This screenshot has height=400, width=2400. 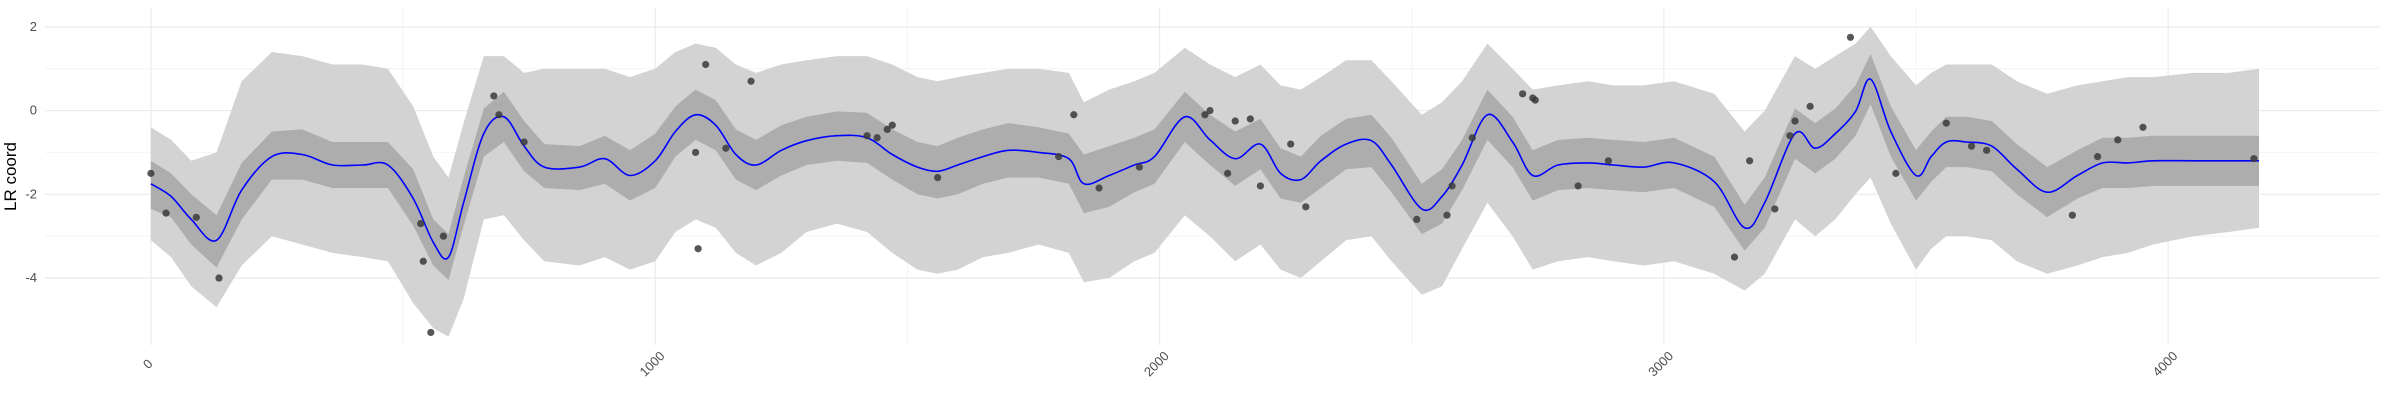 I want to click on y-axis-label: LR coord, so click(x=10, y=176).